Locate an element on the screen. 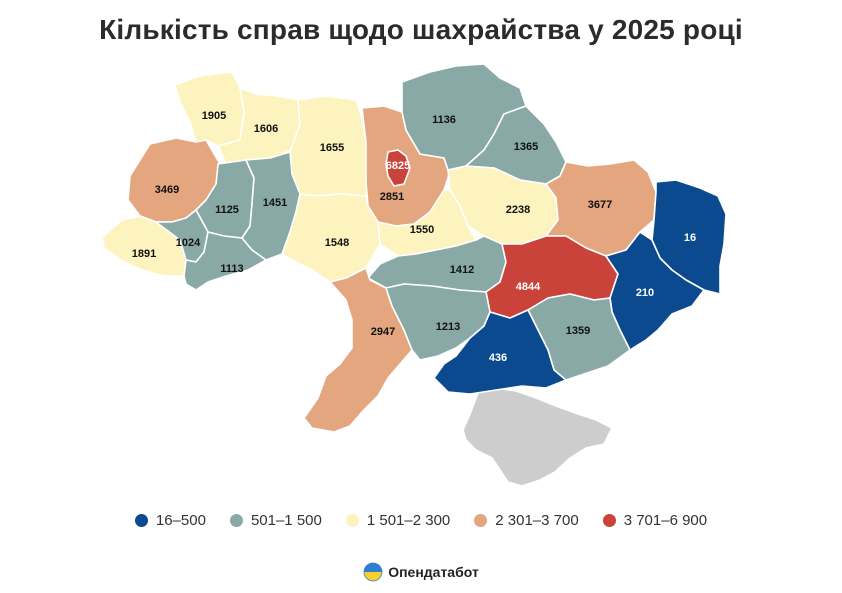 This screenshot has height=593, width=842. value-kyiv-oblast: 2851 is located at coordinates (392, 197).